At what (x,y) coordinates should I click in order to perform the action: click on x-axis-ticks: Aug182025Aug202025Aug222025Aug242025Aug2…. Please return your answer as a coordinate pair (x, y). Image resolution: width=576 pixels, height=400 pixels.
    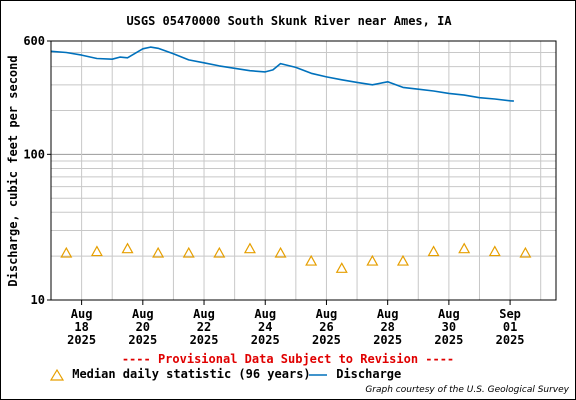
    Looking at the image, I should click on (296, 323).